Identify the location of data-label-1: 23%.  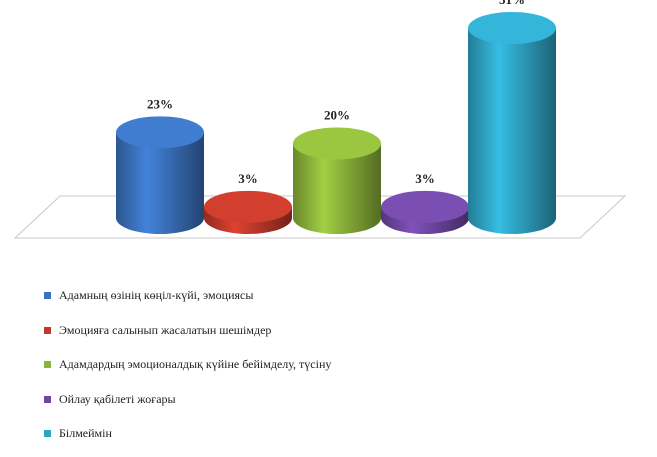
(160, 103).